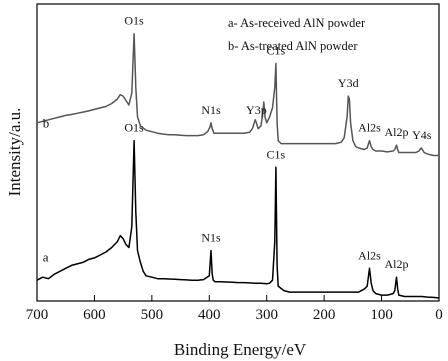 The image size is (448, 361). I want to click on peak-label-b-n1s: N1s, so click(211, 110).